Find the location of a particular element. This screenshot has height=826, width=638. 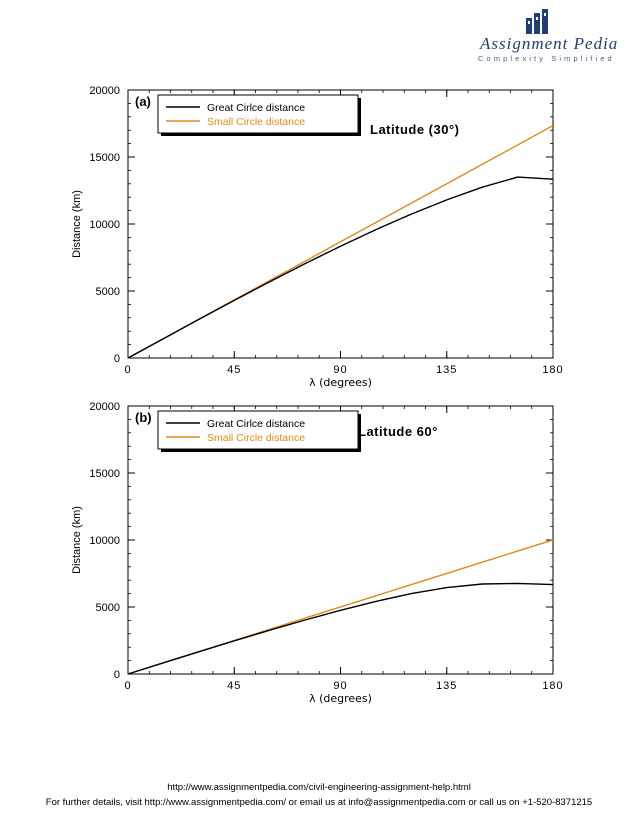

logo-tagline: Complexity Simplified is located at coordinates (546, 58).